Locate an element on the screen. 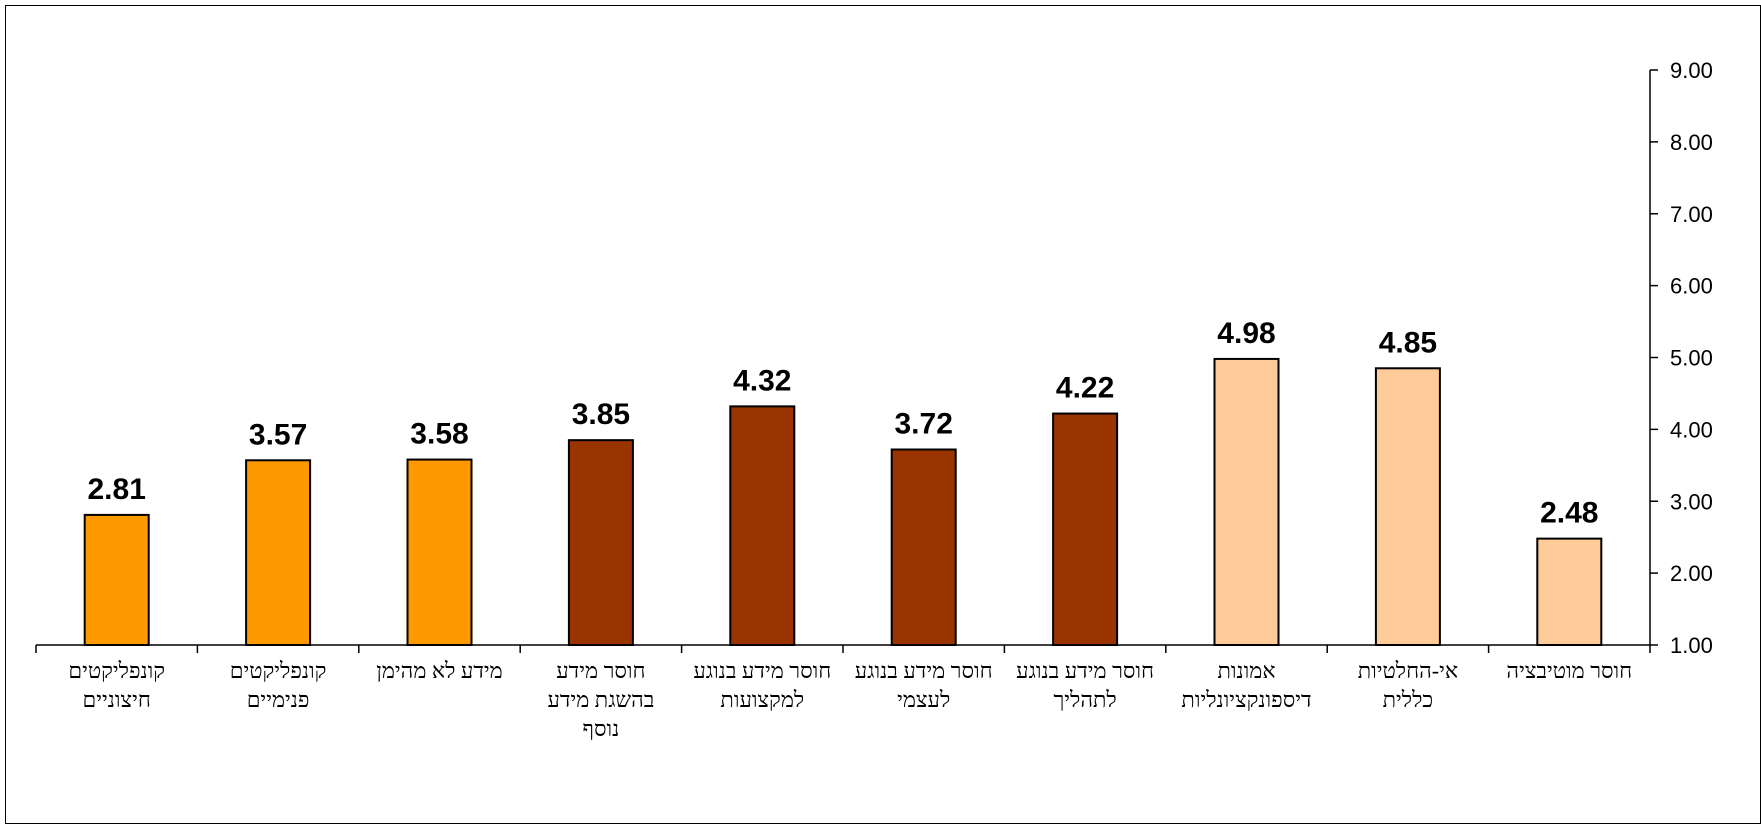 Image resolution: width=1761 pixels, height=825 pixels. x-tick-label: אמונות is located at coordinates (1246, 670).